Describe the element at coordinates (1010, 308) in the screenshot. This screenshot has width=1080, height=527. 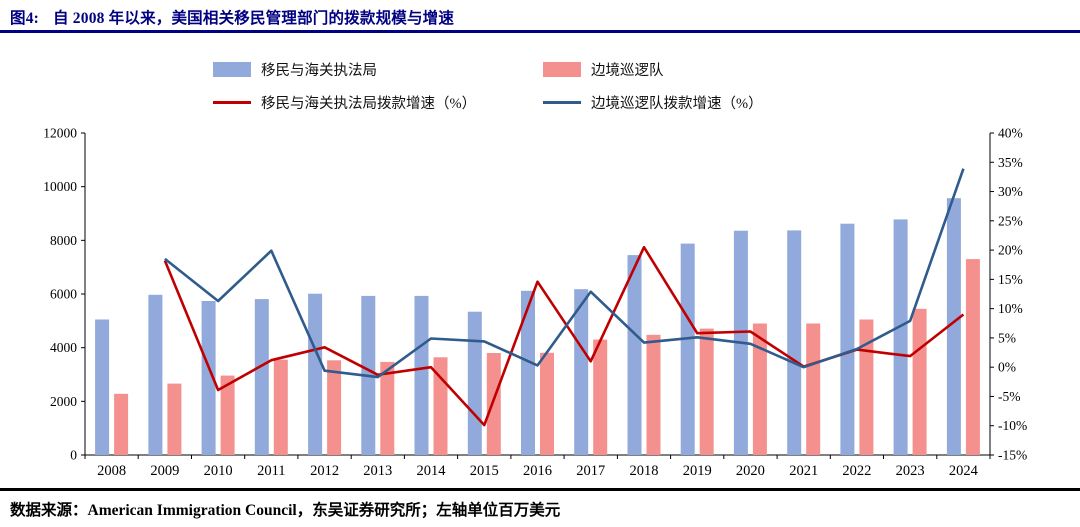
I see `right-axis-tick-label: 10%` at that location.